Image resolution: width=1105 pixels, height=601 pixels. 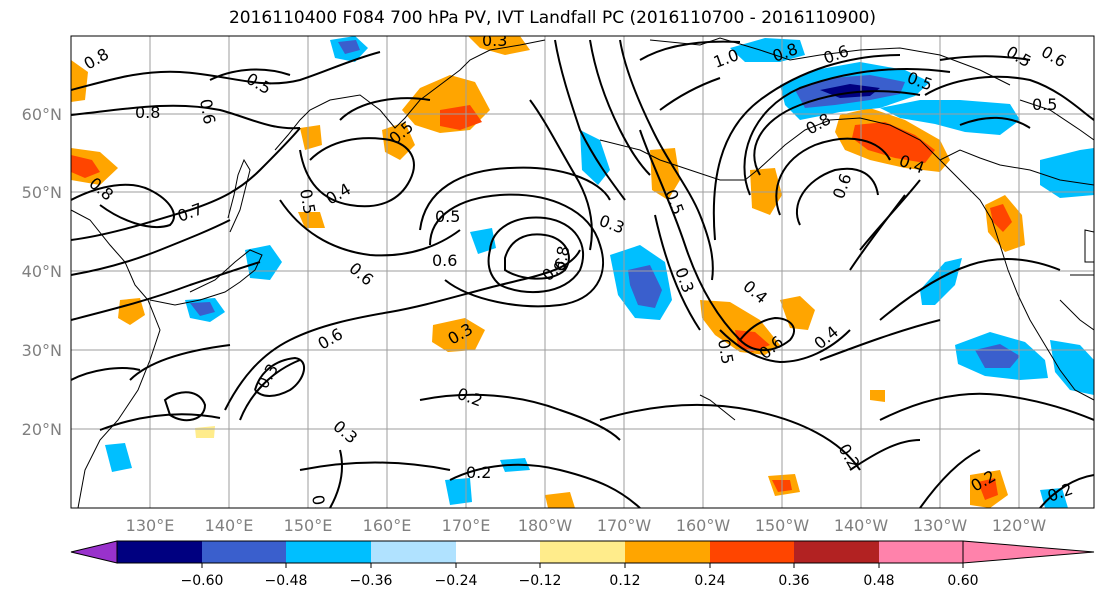 I want to click on colorbar-tick-label: −0.48, so click(x=286, y=581).